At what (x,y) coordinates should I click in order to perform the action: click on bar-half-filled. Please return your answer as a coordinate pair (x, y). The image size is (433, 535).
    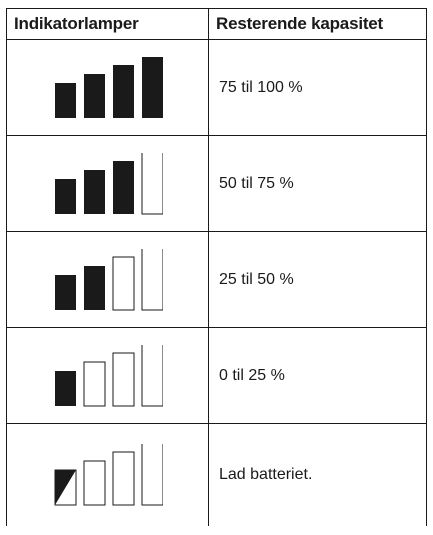
    Looking at the image, I should click on (65, 487).